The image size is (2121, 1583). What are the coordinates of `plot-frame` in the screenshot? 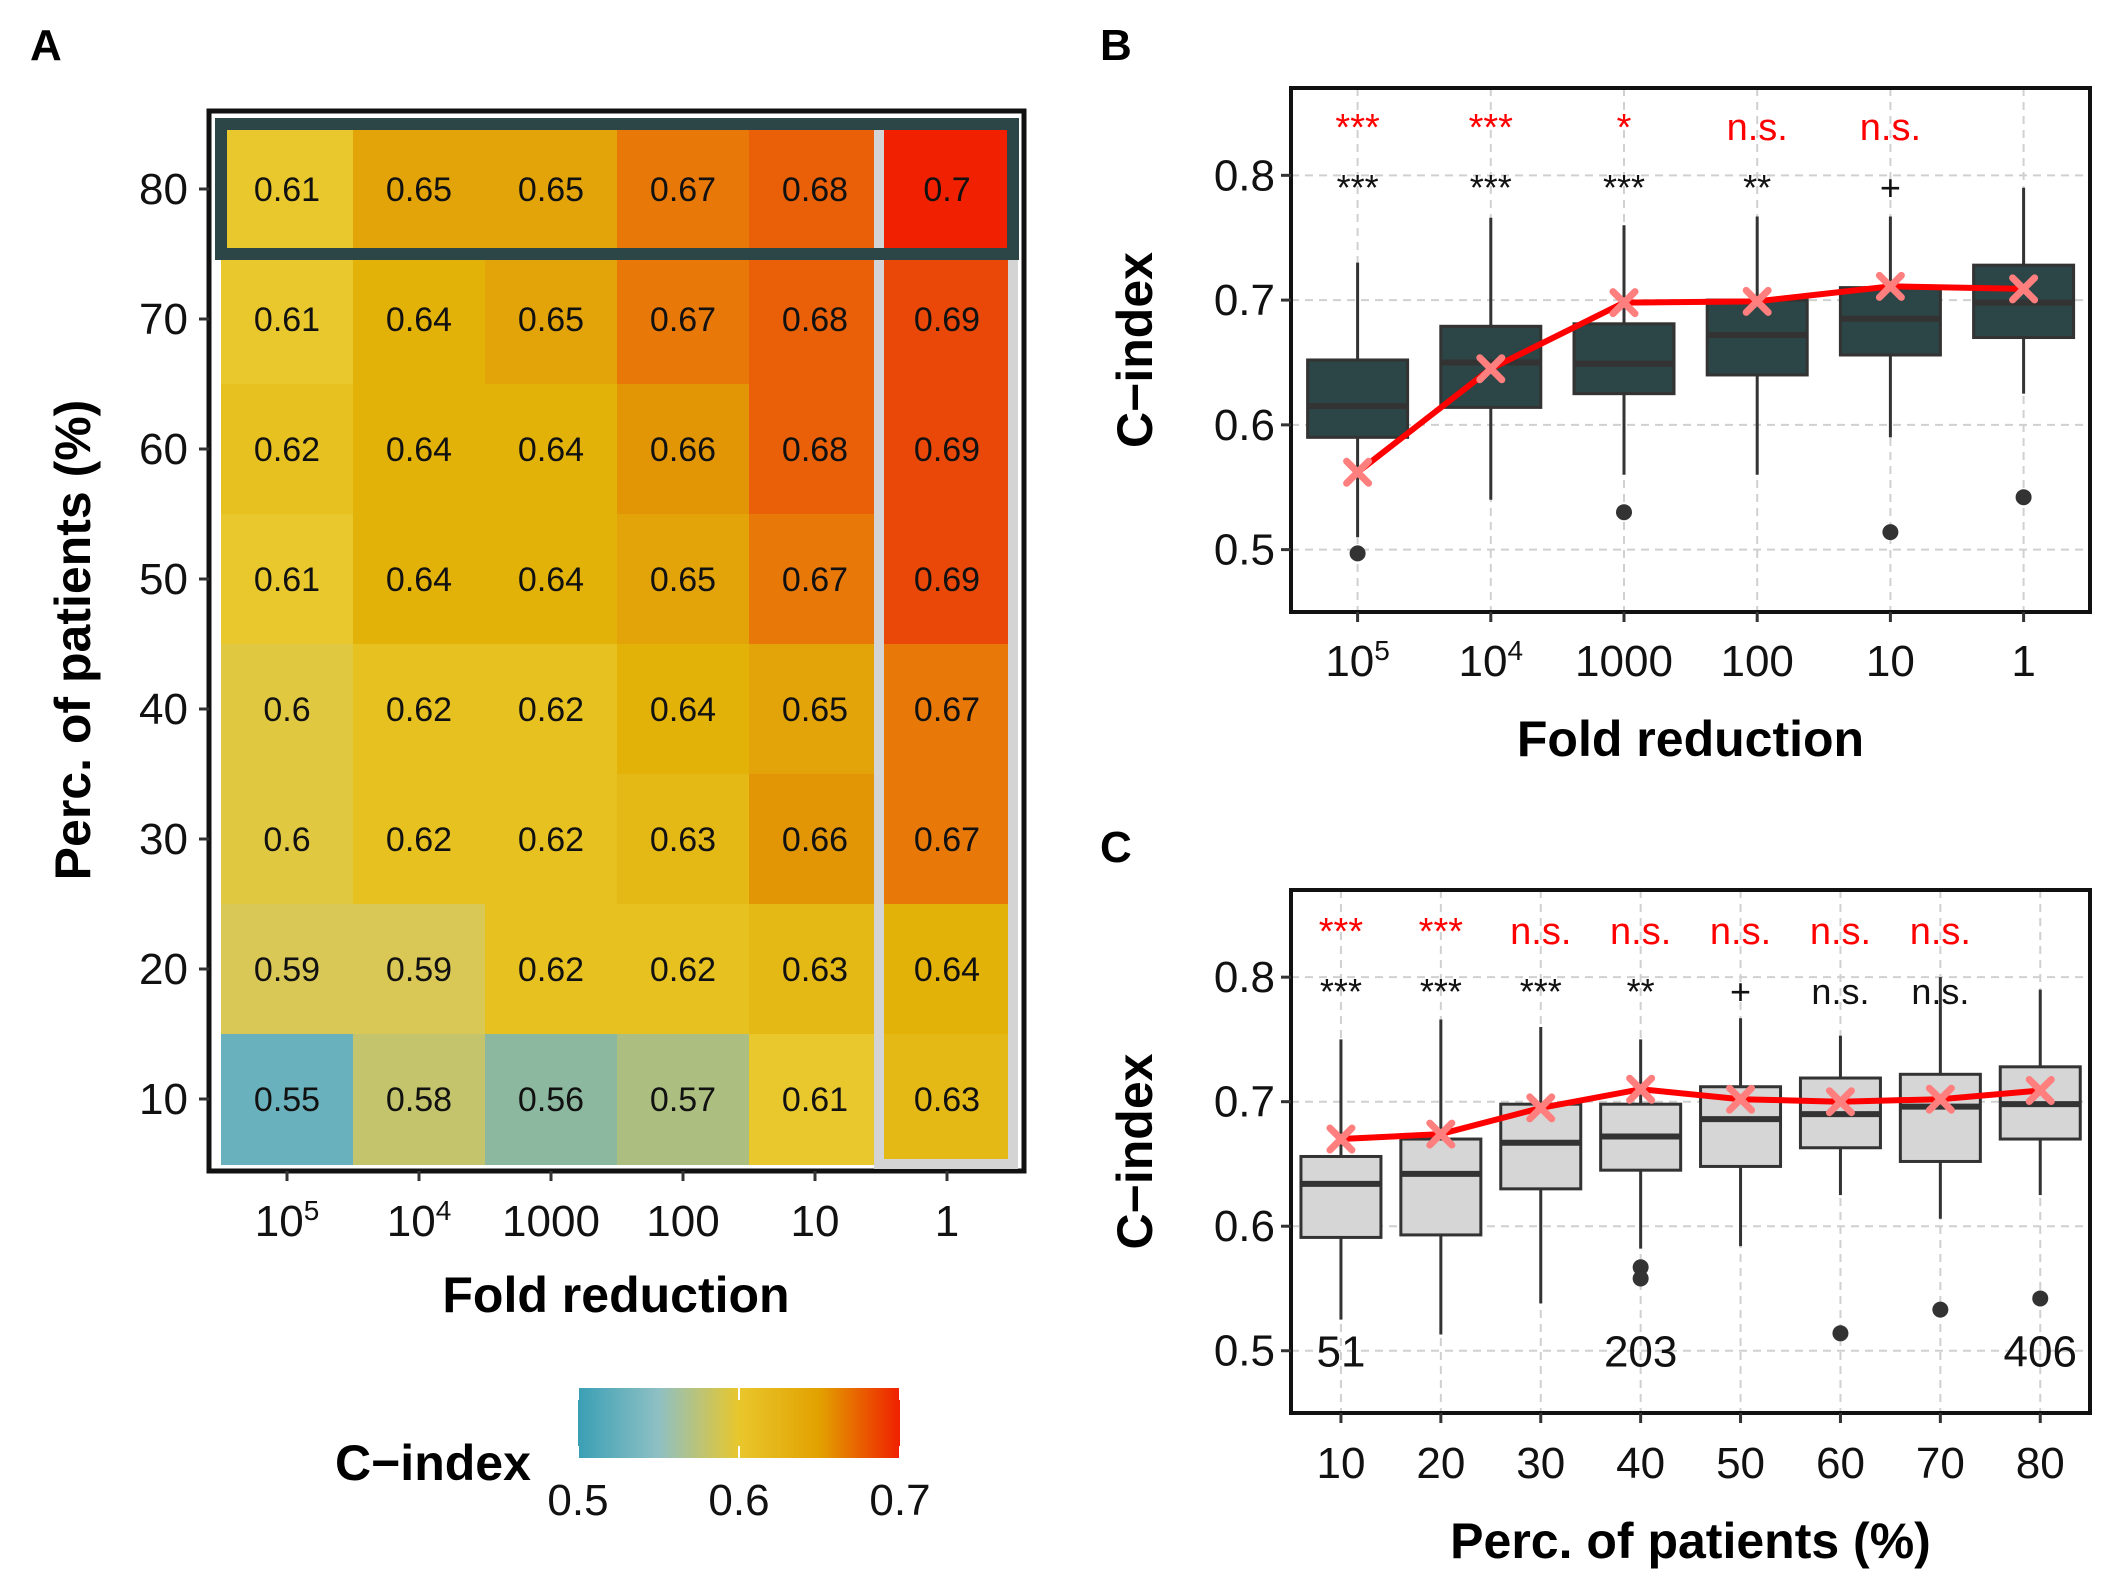 It's located at (1690, 1151).